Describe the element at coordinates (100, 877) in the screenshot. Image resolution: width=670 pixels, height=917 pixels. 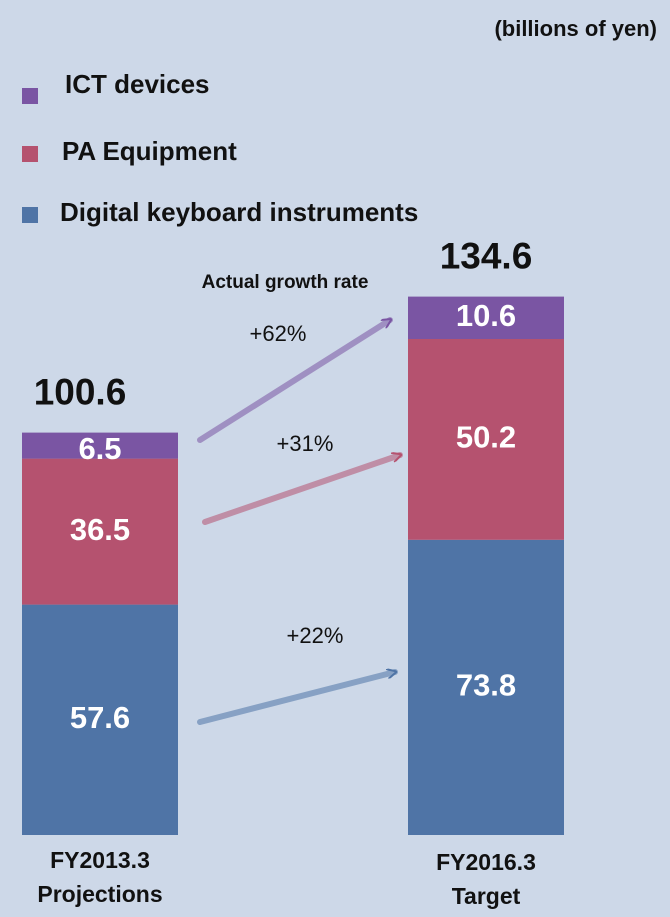
I see `category-label: FY2013.3 Projections` at that location.